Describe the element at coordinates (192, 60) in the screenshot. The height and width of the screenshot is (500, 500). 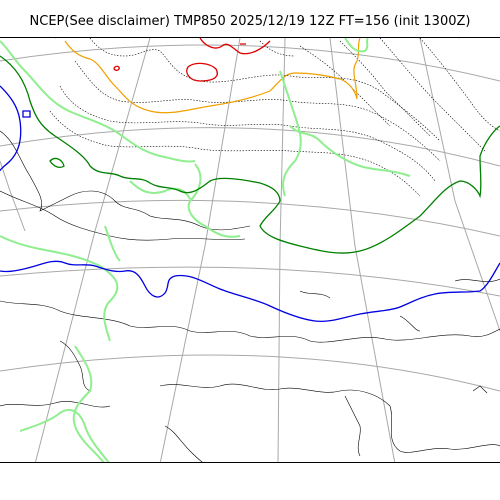
I see `isotherm-red` at that location.